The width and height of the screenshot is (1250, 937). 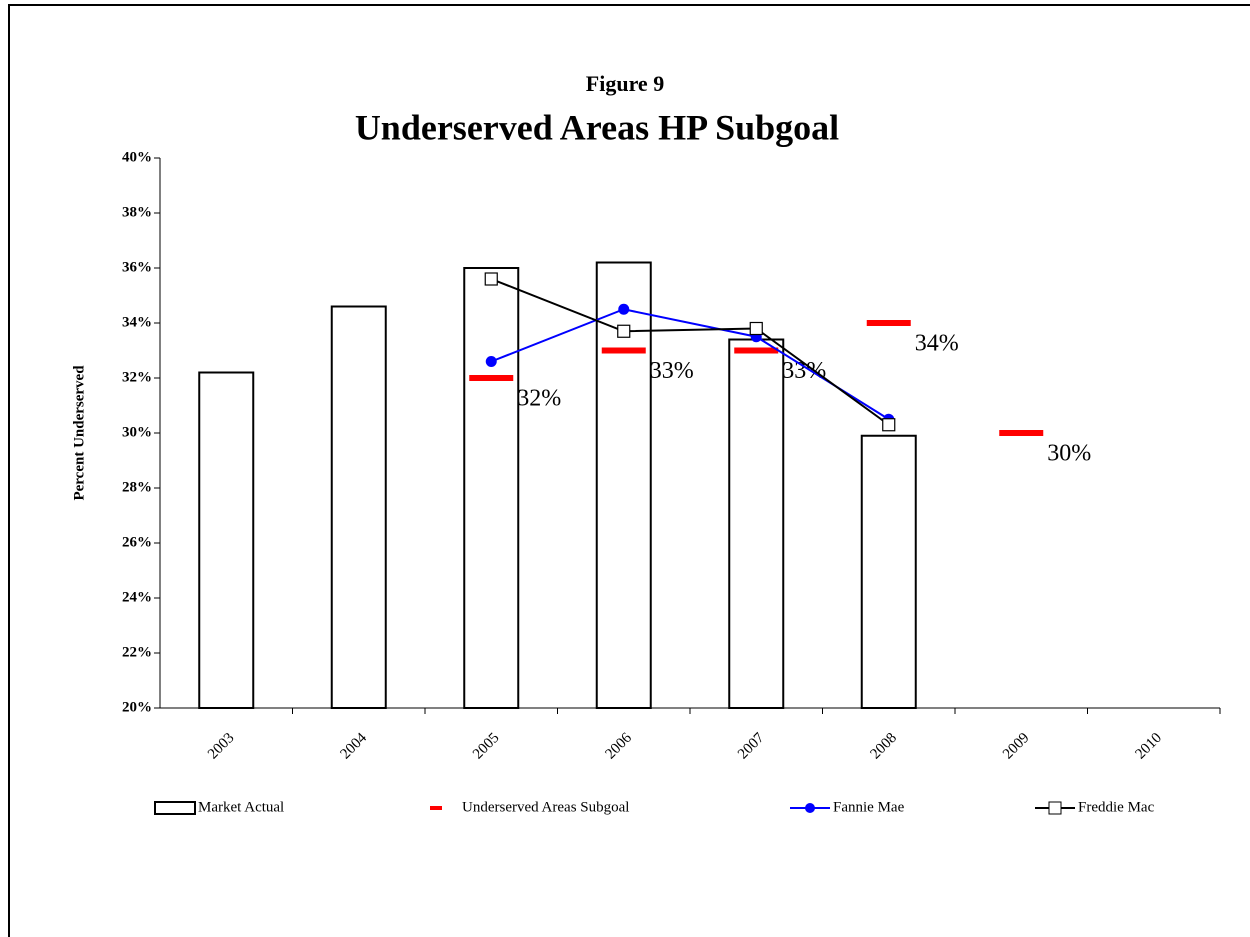 What do you see at coordinates (137, 267) in the screenshot?
I see `y-tick-label: 36%` at bounding box center [137, 267].